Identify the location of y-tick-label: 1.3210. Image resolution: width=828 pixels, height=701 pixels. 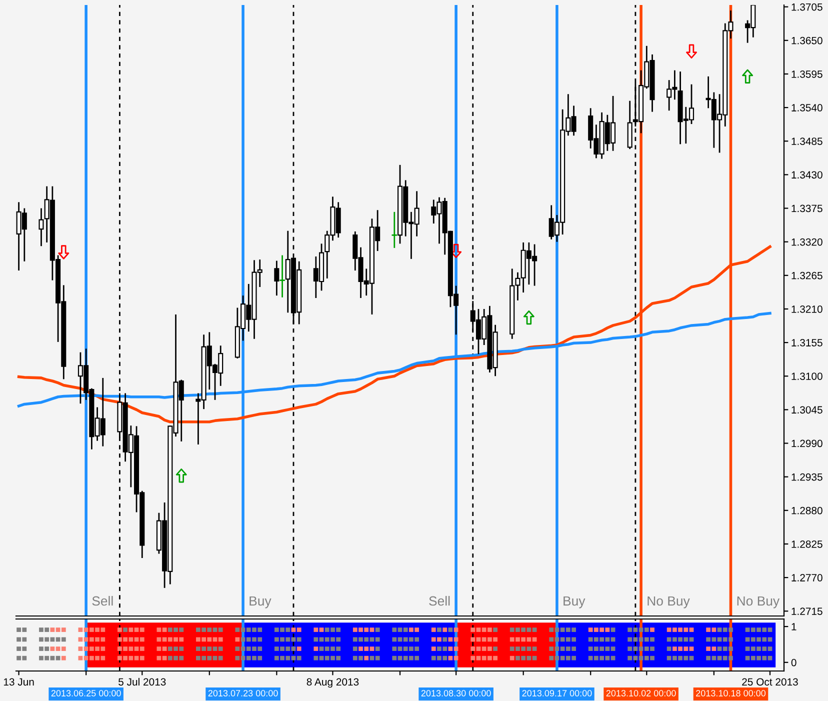
(807, 309).